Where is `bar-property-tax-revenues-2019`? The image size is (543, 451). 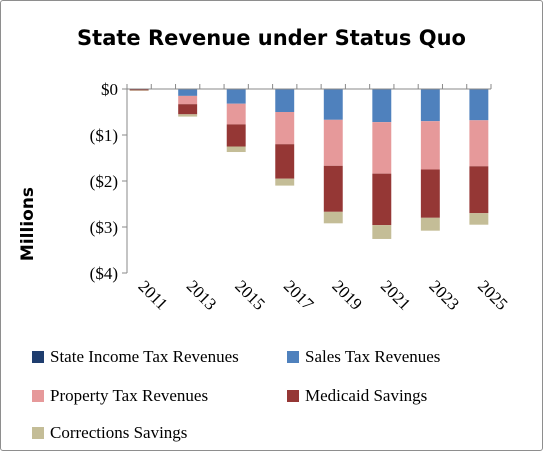
bar-property-tax-revenues-2019 is located at coordinates (333, 142).